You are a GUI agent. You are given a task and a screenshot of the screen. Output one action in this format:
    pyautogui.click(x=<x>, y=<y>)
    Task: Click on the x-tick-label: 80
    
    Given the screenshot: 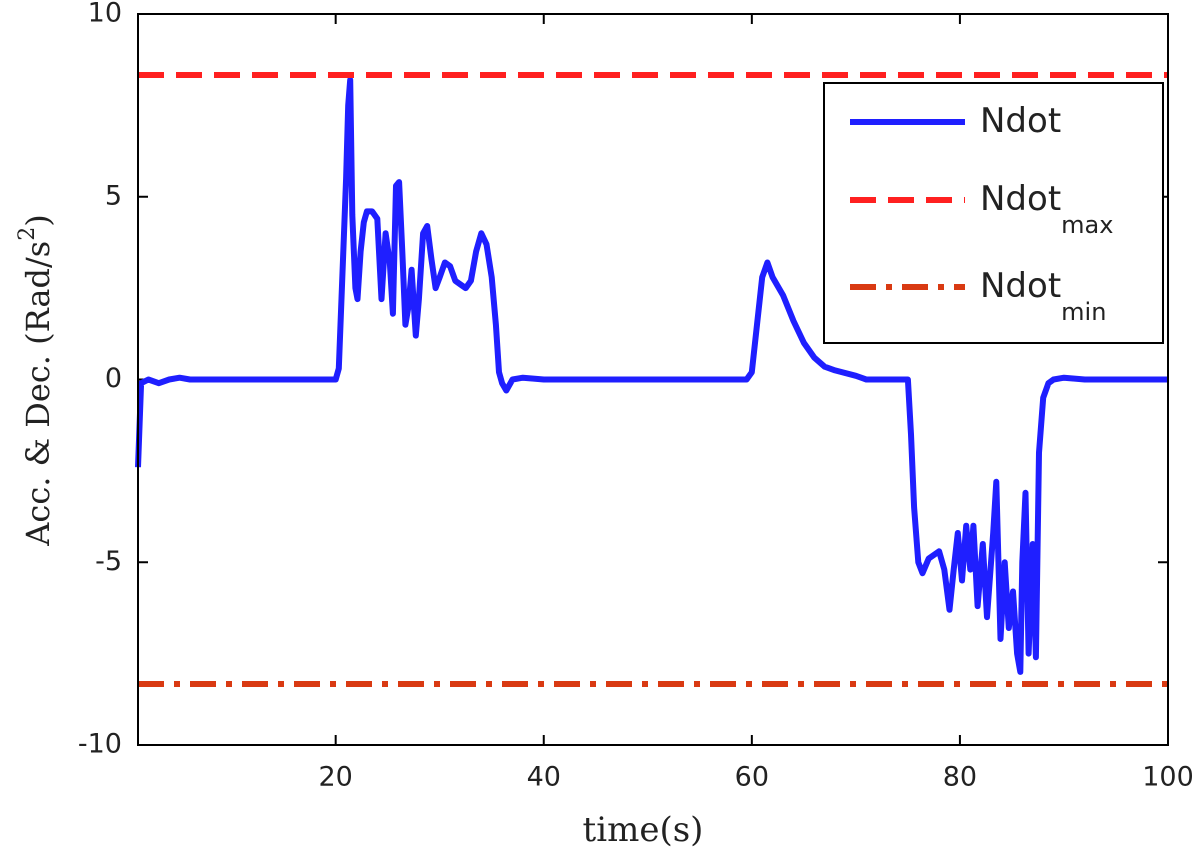 What is the action you would take?
    pyautogui.click(x=960, y=777)
    